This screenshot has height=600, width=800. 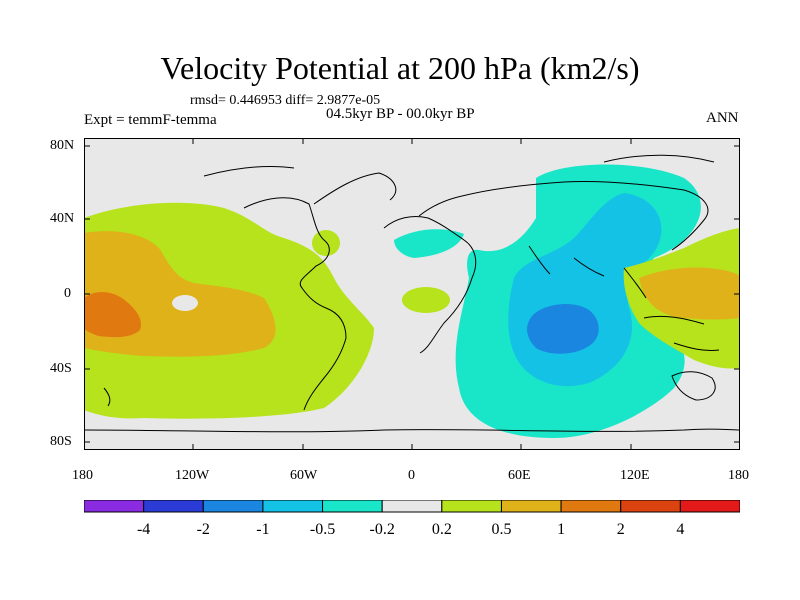 What do you see at coordinates (563, 329) in the screenshot?
I see `negative-region-strong` at bounding box center [563, 329].